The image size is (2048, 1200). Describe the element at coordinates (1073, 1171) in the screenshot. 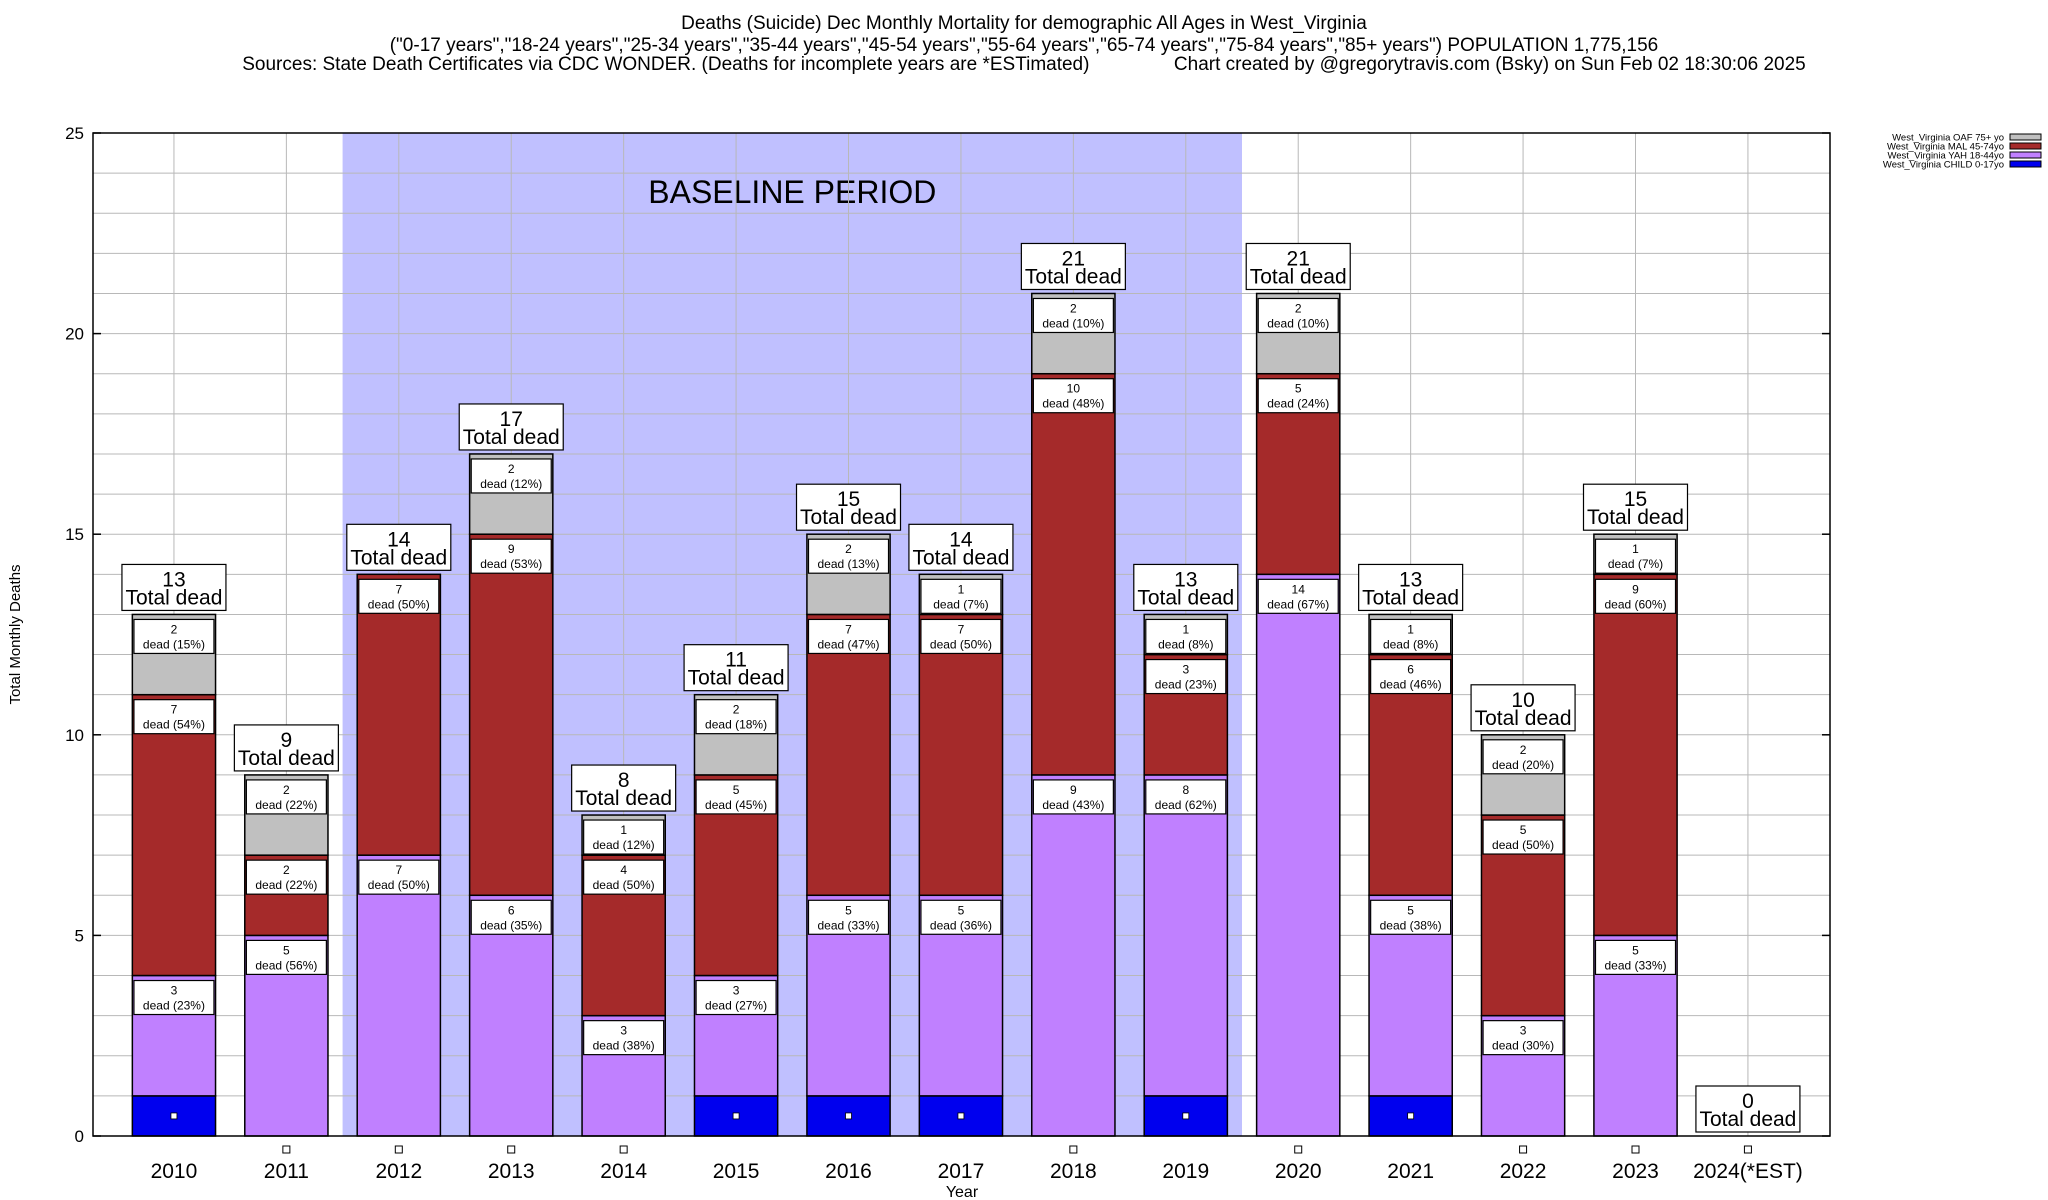

I see `x-tick-label-2018: 2018` at that location.